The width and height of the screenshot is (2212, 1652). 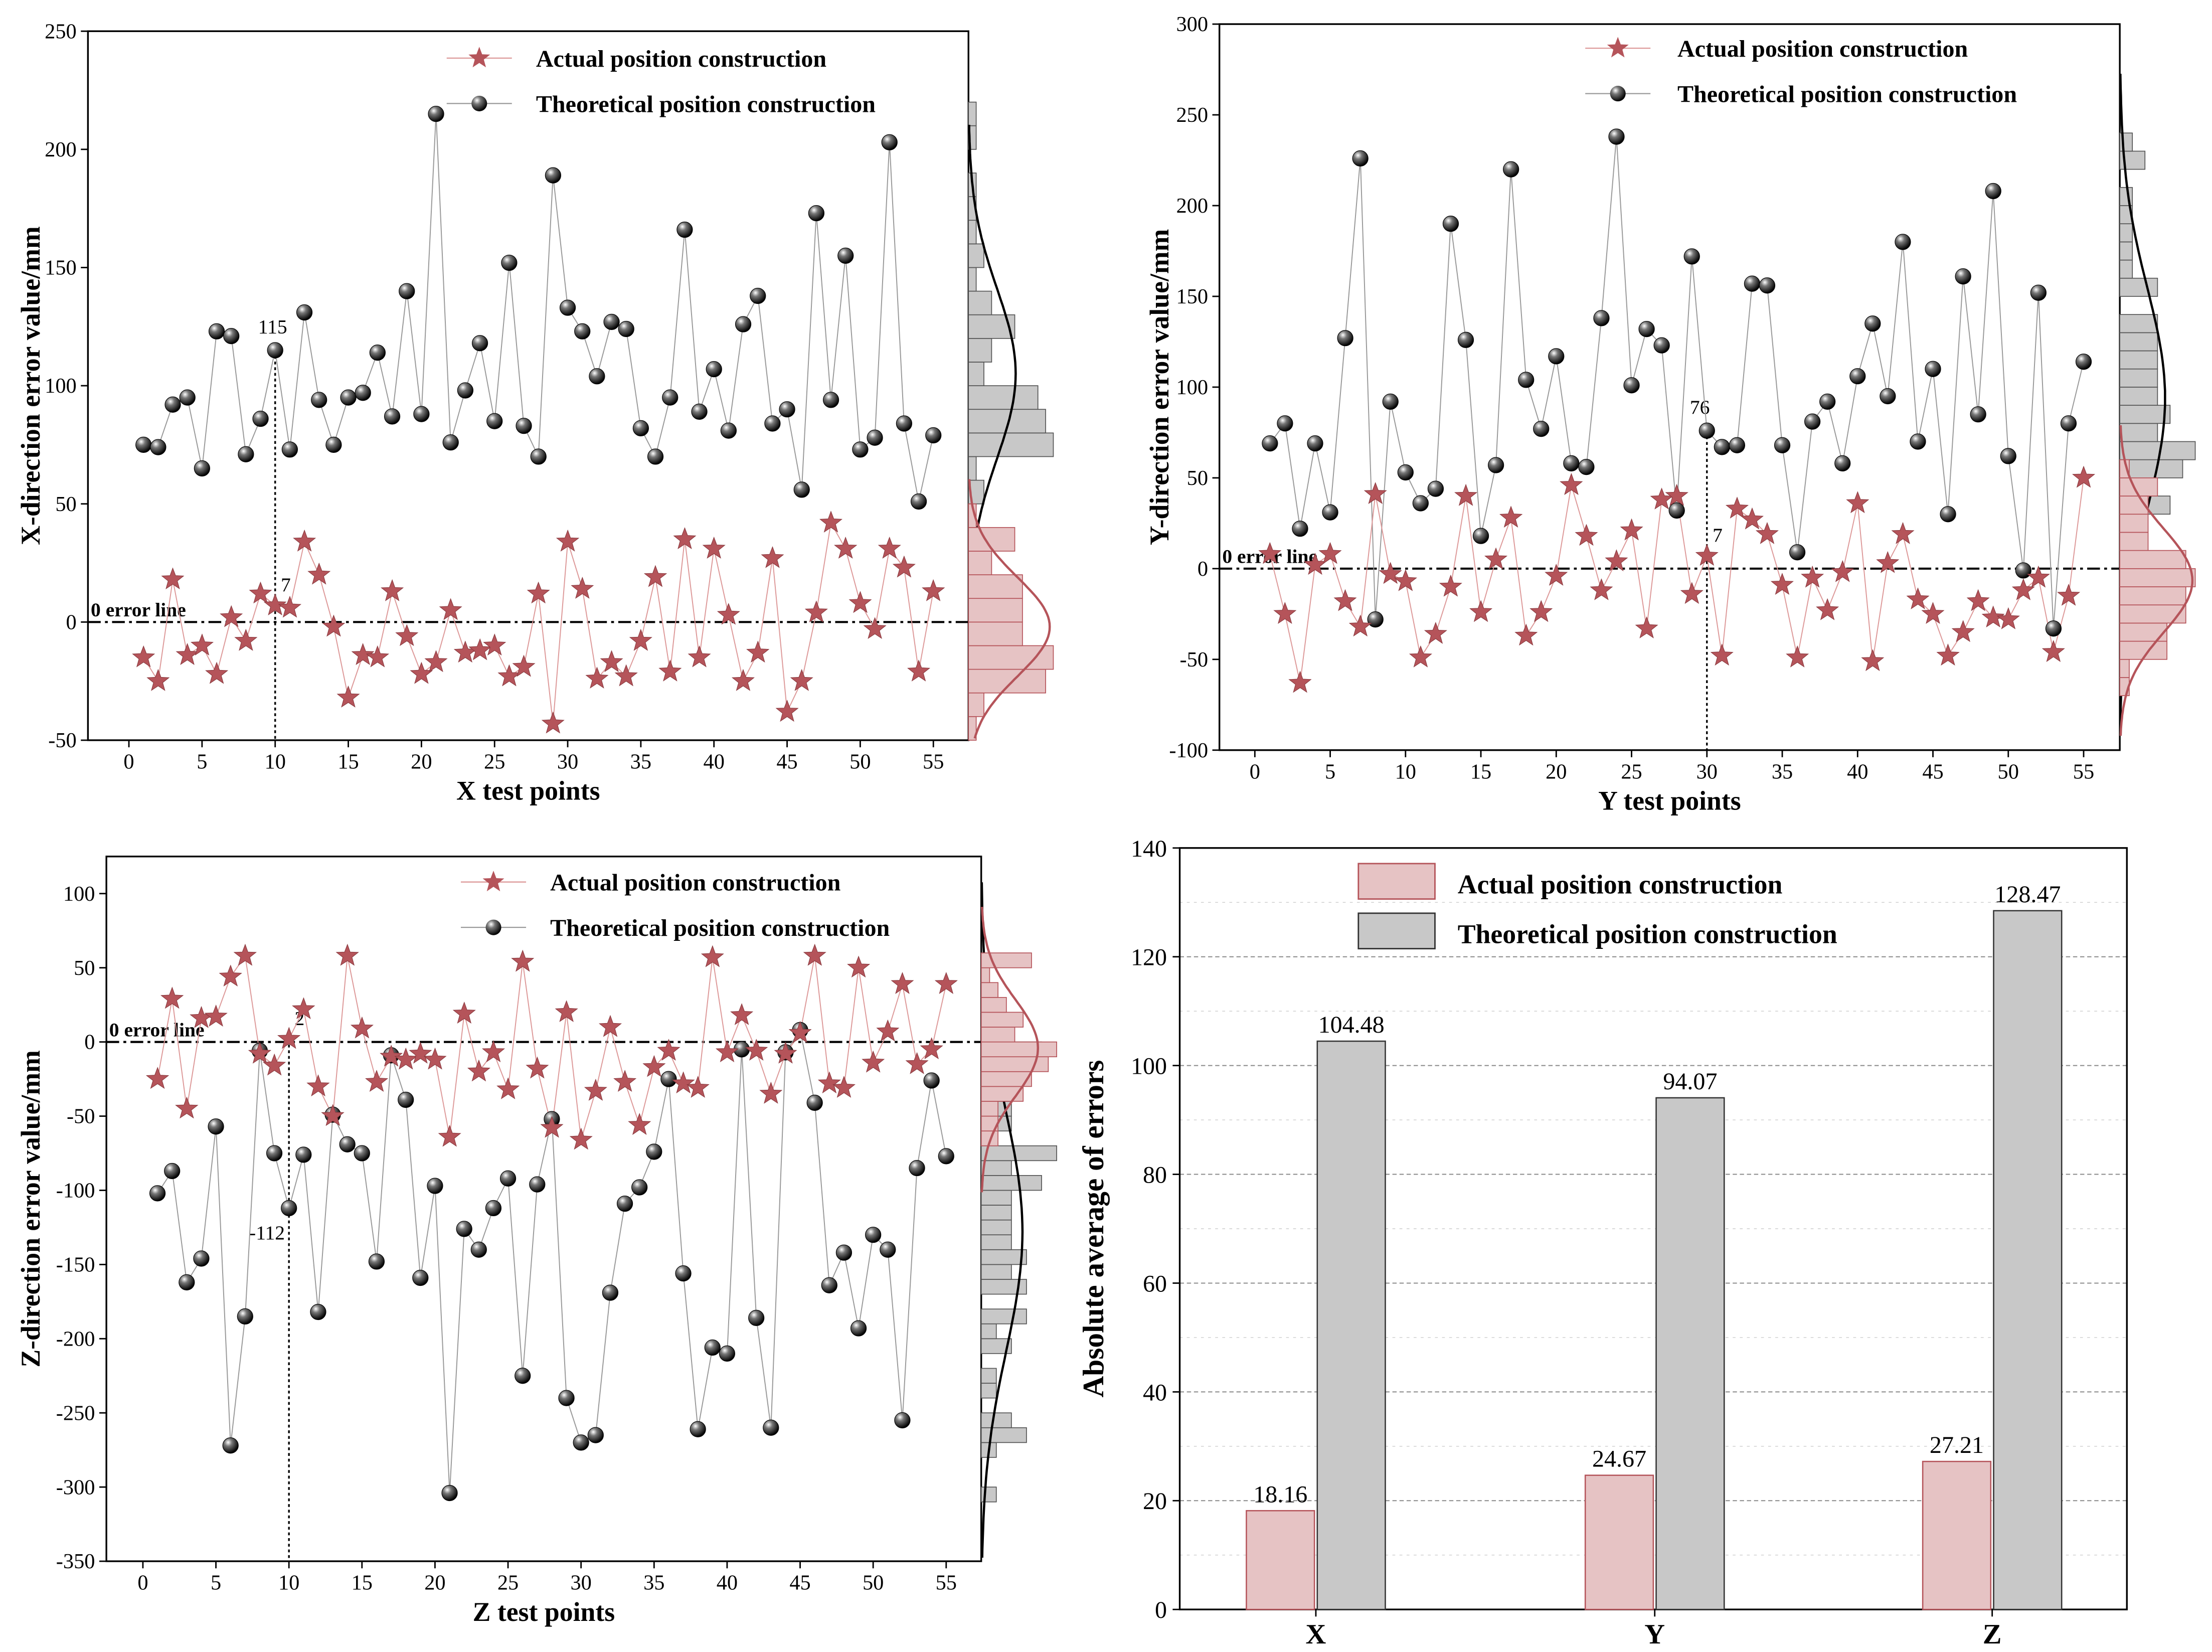 What do you see at coordinates (267, 1233) in the screenshot?
I see `annotation-theoretical-value: -112` at bounding box center [267, 1233].